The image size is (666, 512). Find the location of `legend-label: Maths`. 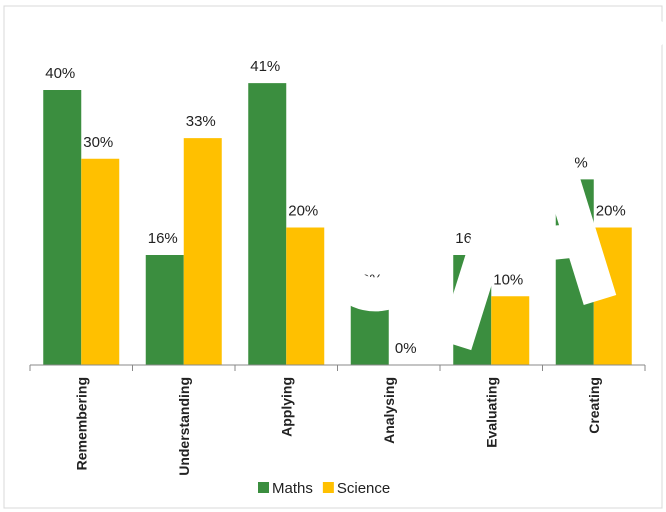

legend-label: Maths is located at coordinates (292, 488).